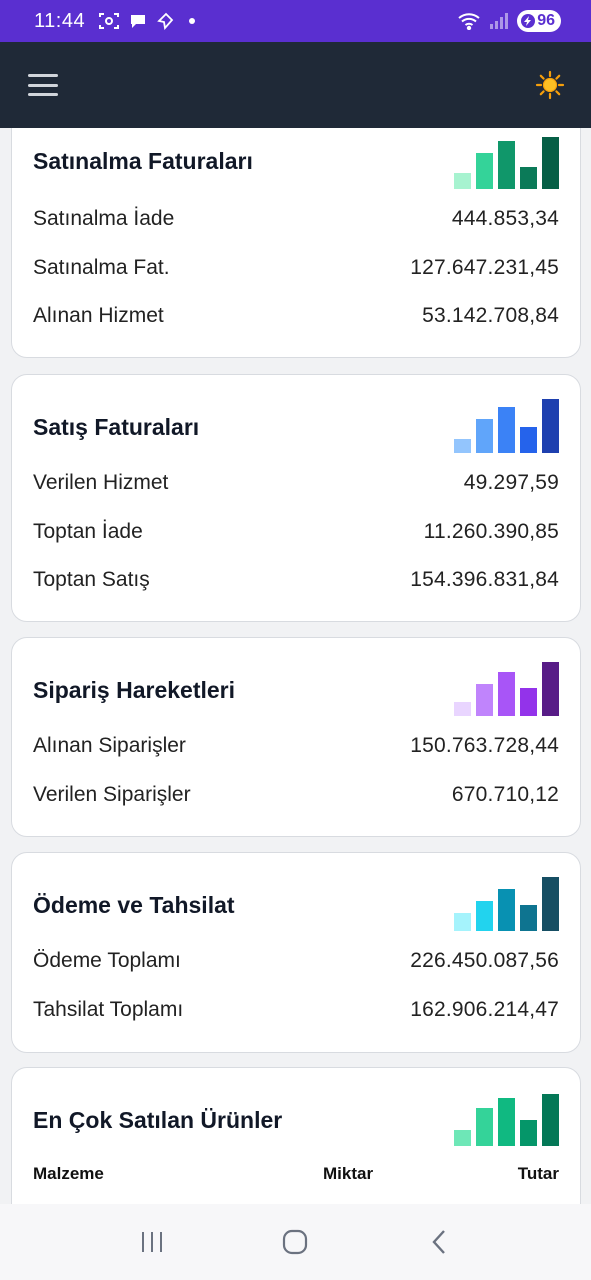  I want to click on row-value: 154.396.831,84, so click(484, 580).